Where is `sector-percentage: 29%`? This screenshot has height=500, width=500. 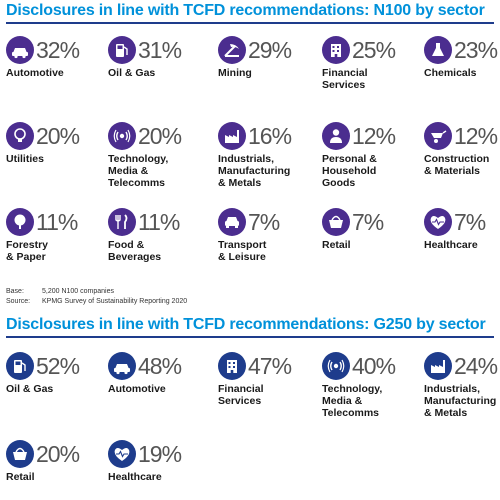 sector-percentage: 29% is located at coordinates (270, 50).